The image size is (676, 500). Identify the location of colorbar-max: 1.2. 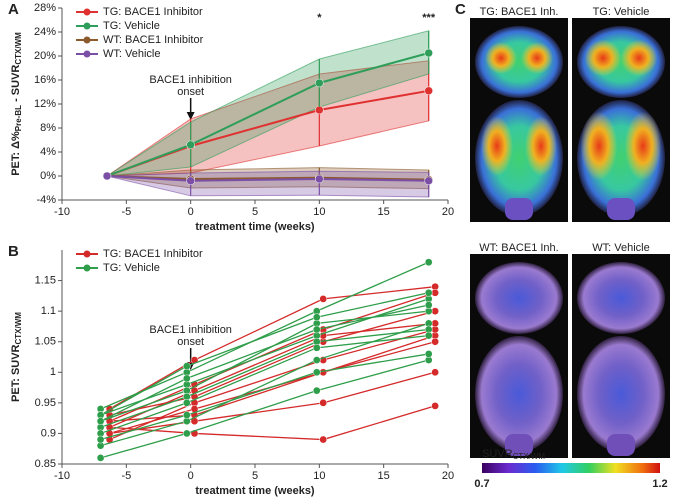
(659, 484).